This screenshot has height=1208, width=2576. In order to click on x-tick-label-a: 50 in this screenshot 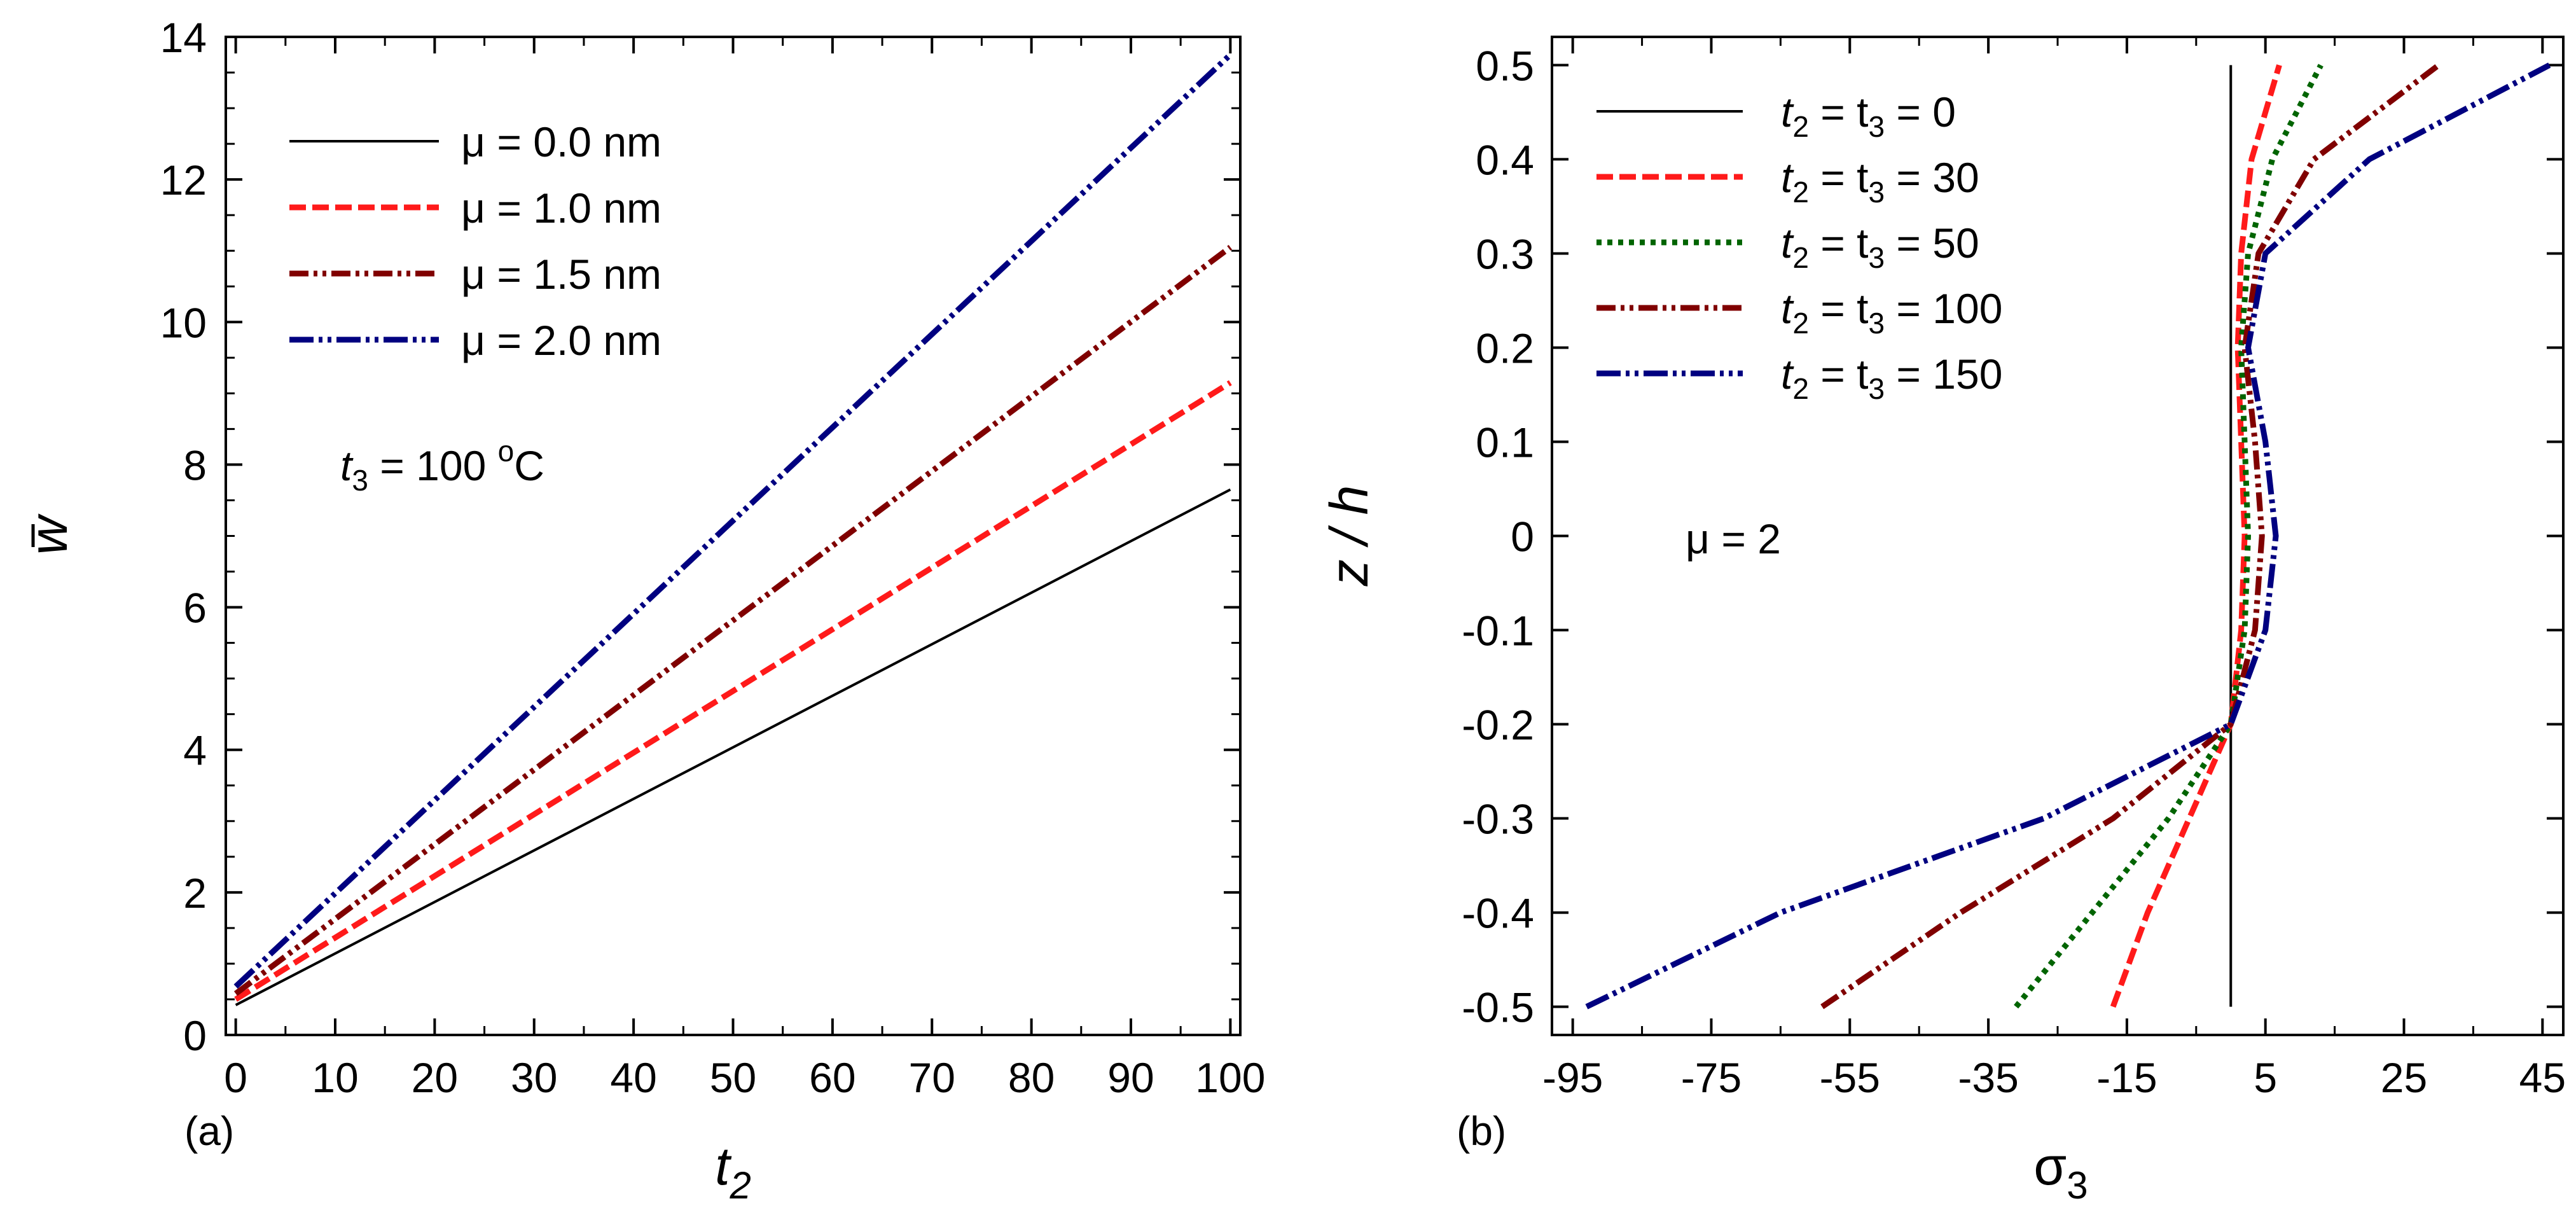, I will do `click(733, 1077)`.